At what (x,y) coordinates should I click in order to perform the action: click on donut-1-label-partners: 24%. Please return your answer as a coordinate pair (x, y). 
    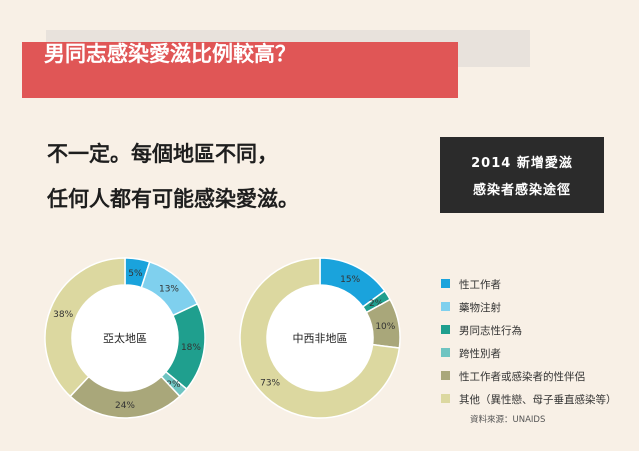
    Looking at the image, I should click on (125, 406).